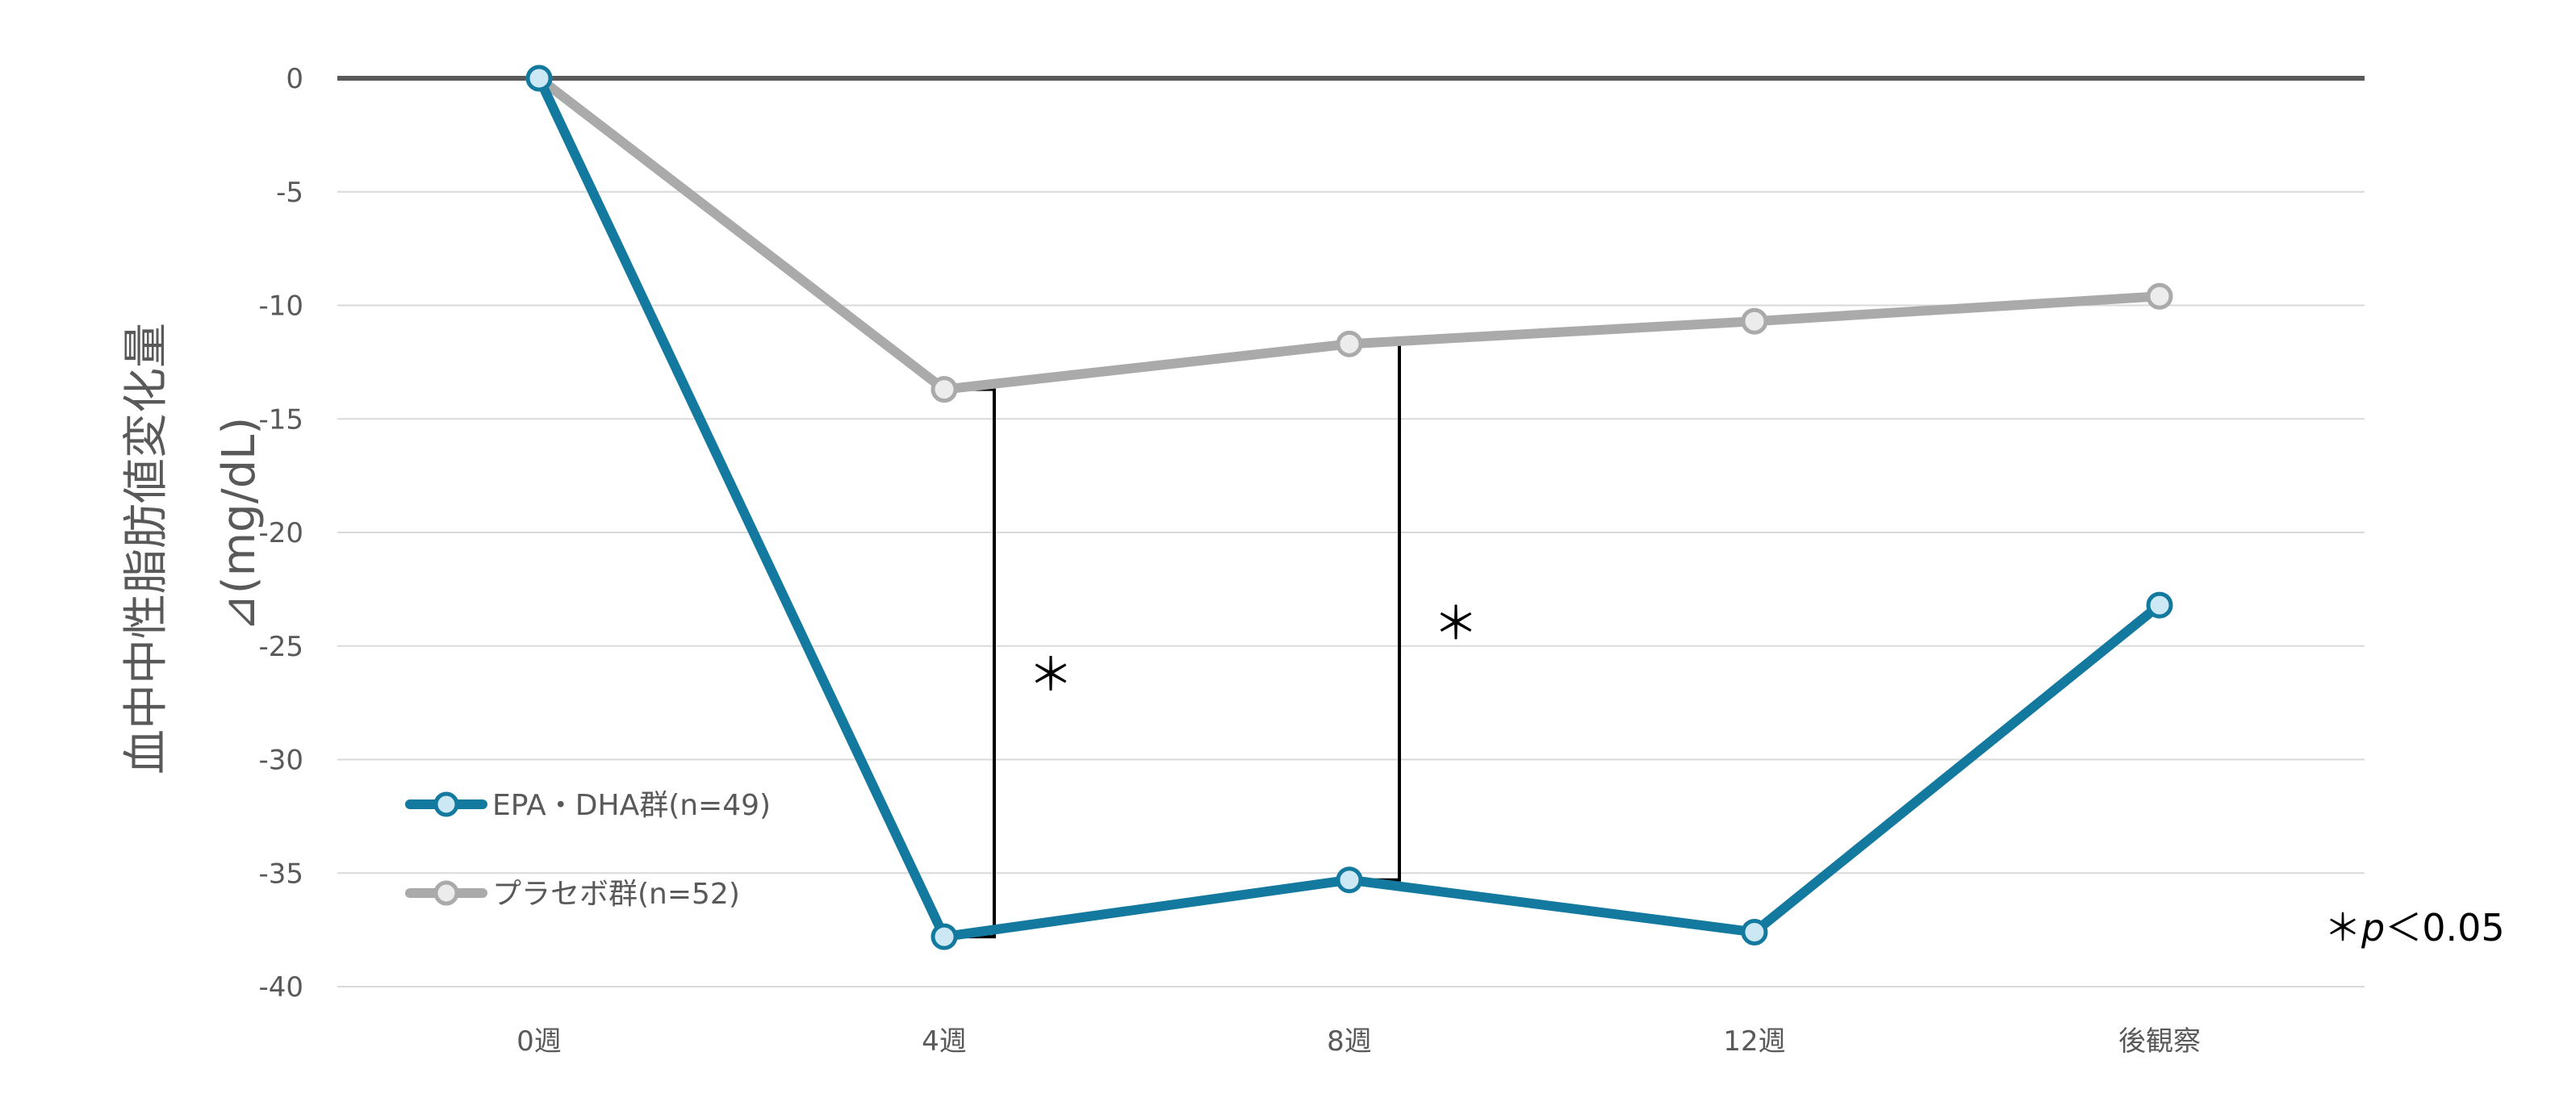 The image size is (2576, 1102). I want to click on legend-label: EPA・DHA群(n=49), so click(631, 805).